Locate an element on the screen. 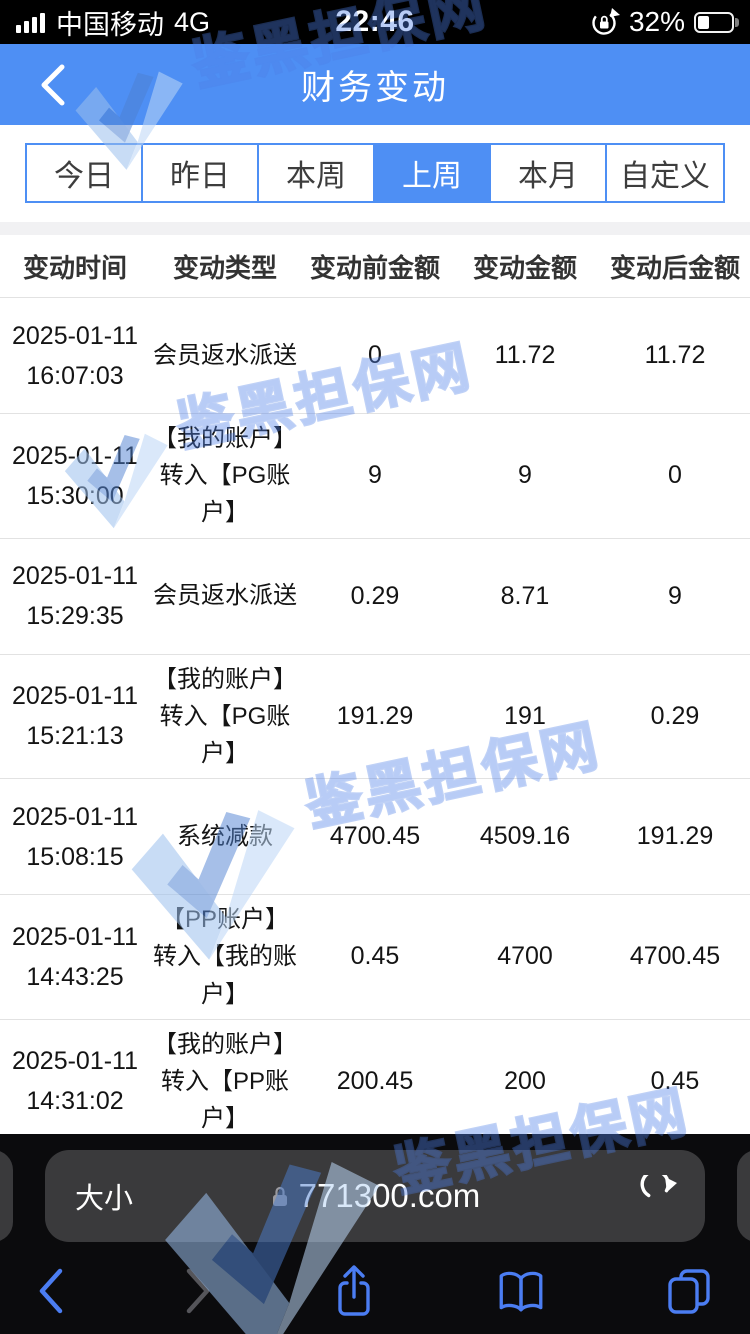  column-header: 变动后金额 is located at coordinates (674, 267).